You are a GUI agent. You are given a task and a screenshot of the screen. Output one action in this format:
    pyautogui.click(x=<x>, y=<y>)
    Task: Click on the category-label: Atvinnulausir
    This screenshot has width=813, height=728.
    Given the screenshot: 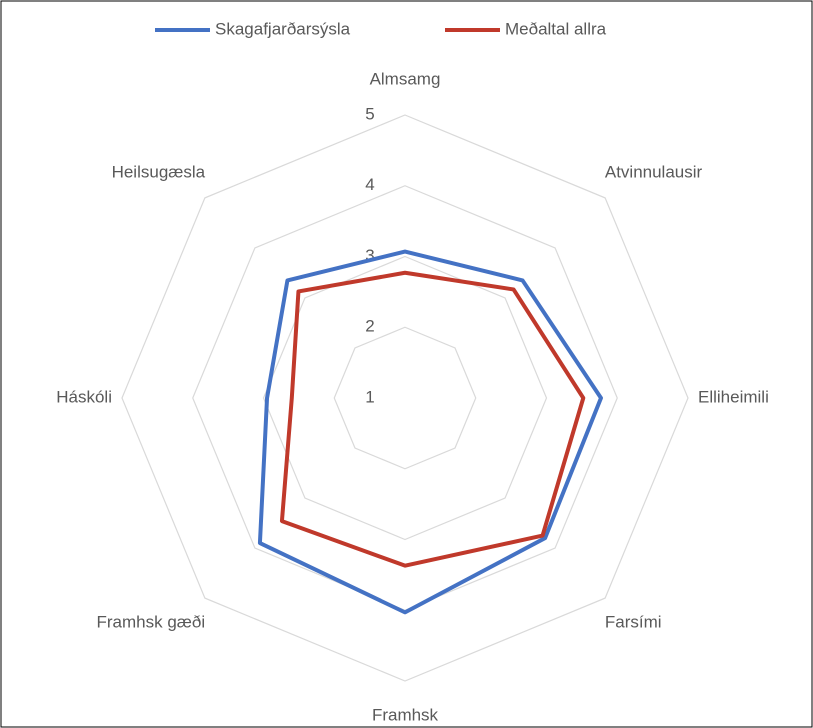 What is the action you would take?
    pyautogui.click(x=654, y=172)
    